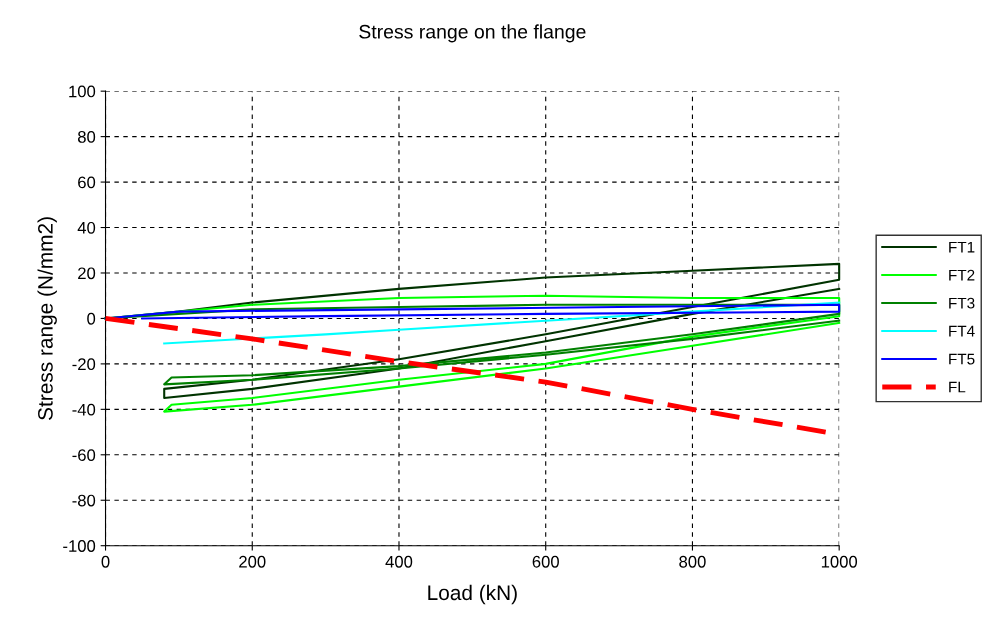 The image size is (1005, 642). Describe the element at coordinates (79, 546) in the screenshot. I see `y-tick-label: -100` at that location.